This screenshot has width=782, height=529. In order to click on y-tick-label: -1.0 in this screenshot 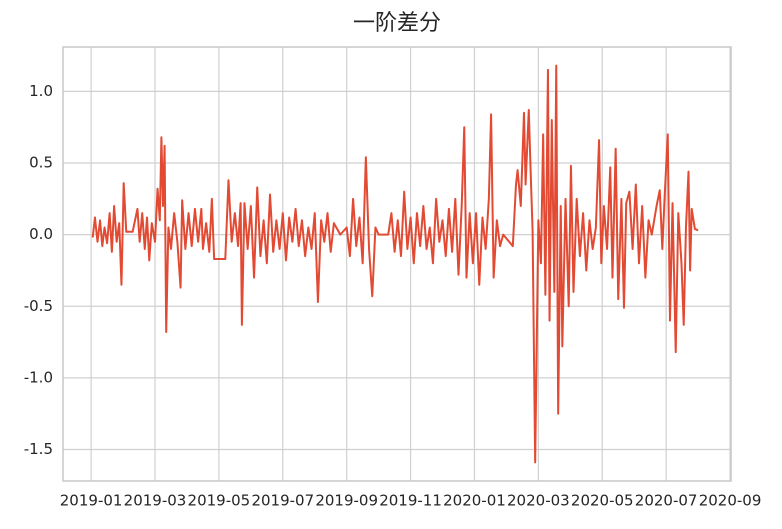, I will do `click(38, 377)`.